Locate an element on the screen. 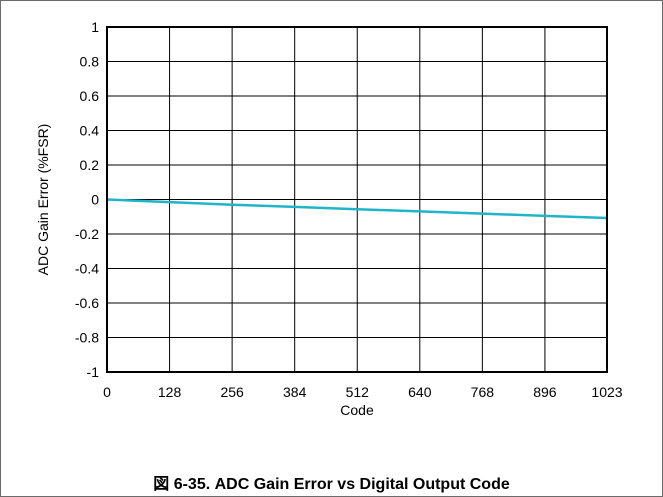 The width and height of the screenshot is (663, 497). x-tick-label: 512 is located at coordinates (358, 392).